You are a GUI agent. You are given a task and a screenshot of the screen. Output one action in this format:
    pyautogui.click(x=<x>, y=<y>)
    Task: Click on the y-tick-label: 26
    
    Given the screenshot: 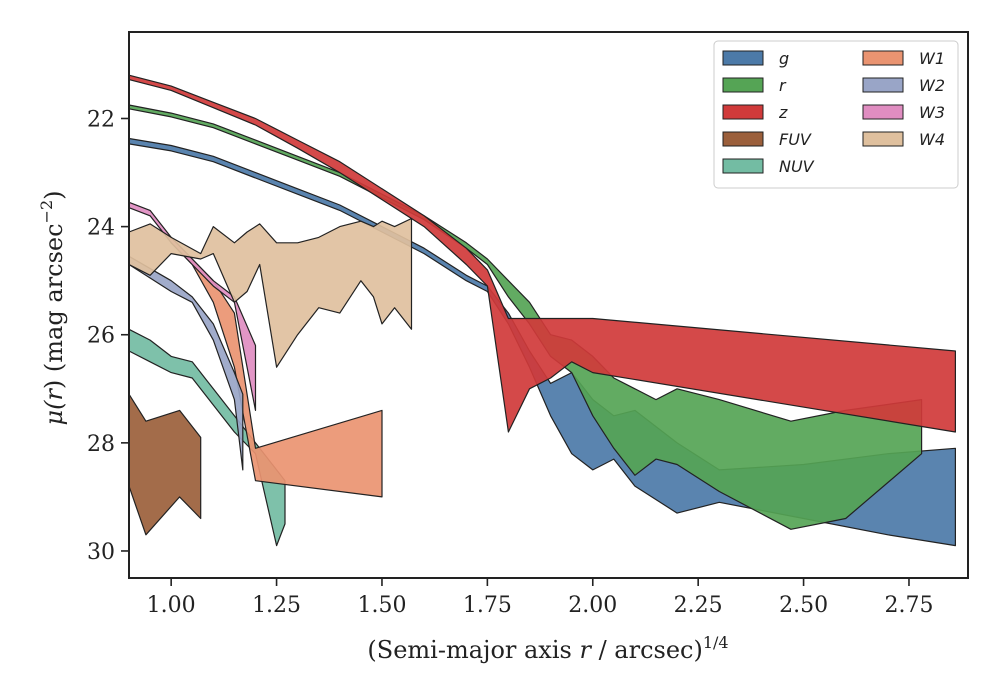 What is the action you would take?
    pyautogui.click(x=101, y=336)
    